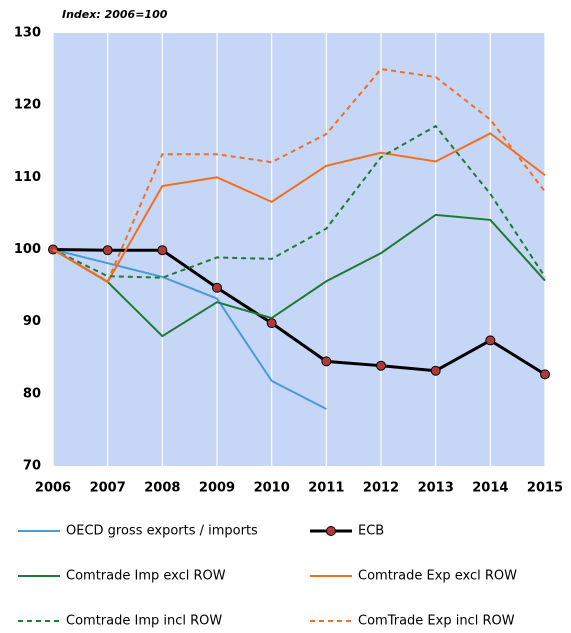  What do you see at coordinates (272, 488) in the screenshot?
I see `x-tick-label: 2010` at bounding box center [272, 488].